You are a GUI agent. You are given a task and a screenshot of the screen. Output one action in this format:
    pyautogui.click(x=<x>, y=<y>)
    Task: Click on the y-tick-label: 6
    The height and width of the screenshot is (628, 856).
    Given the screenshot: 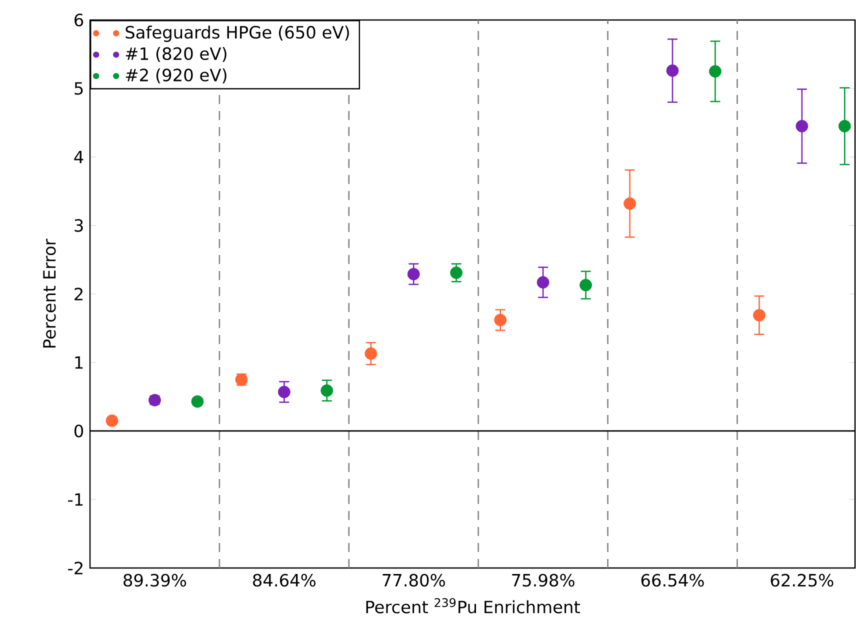 What is the action you would take?
    pyautogui.click(x=79, y=20)
    